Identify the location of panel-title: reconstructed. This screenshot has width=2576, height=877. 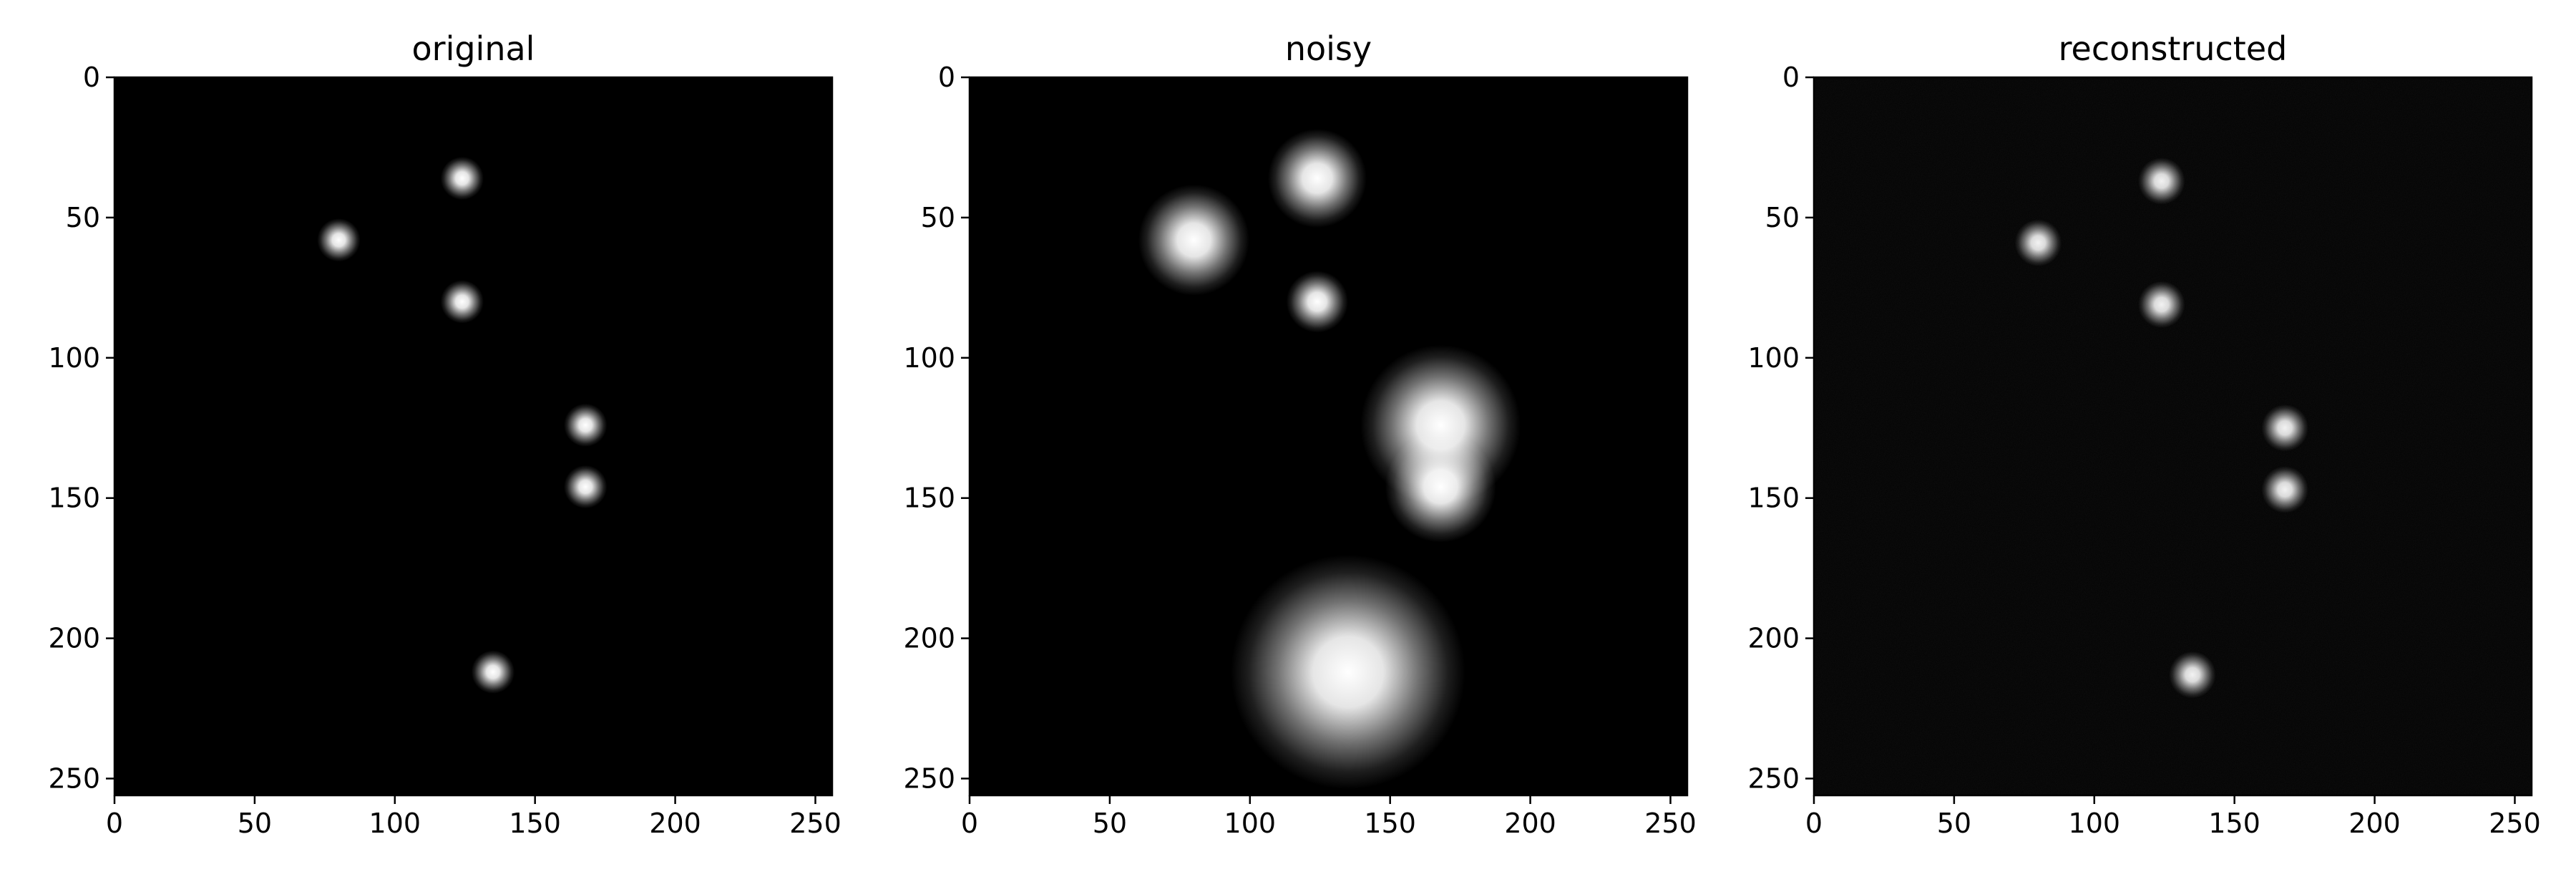
(2173, 49).